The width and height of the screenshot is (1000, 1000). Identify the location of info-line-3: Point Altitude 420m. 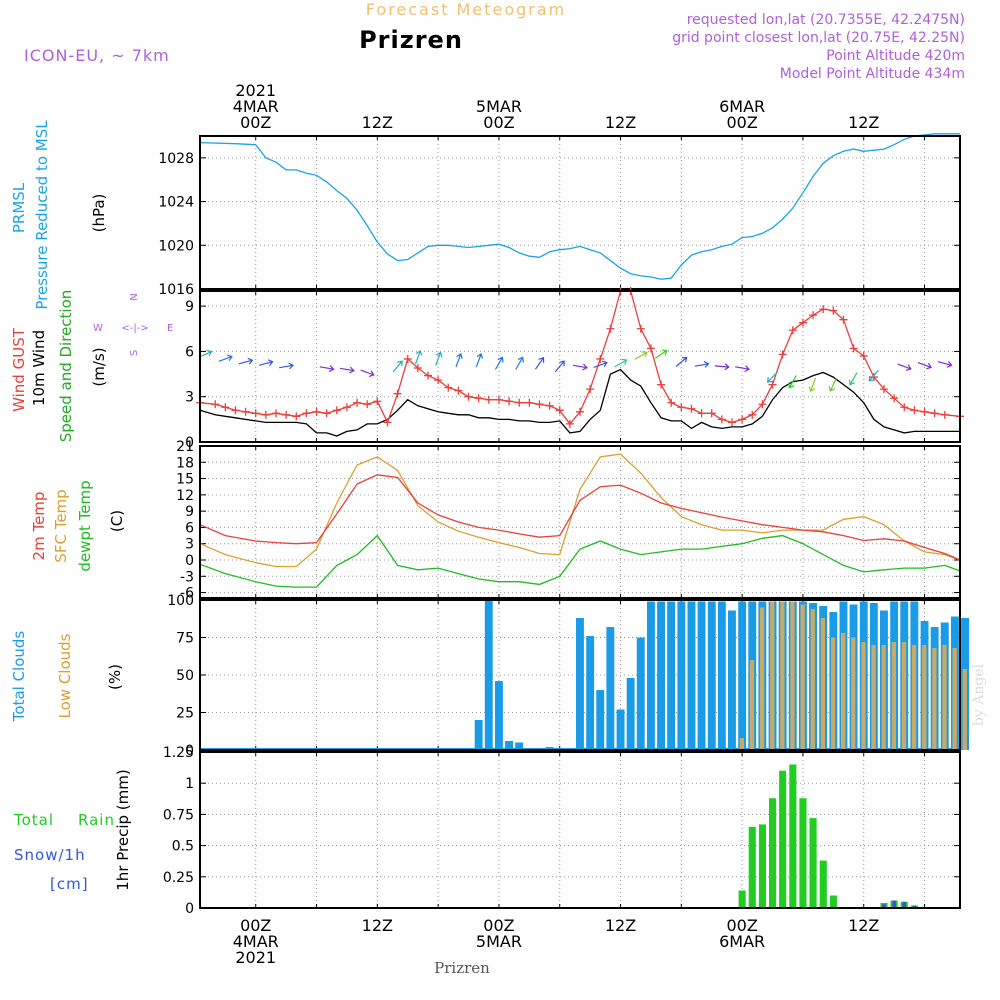
(895, 56).